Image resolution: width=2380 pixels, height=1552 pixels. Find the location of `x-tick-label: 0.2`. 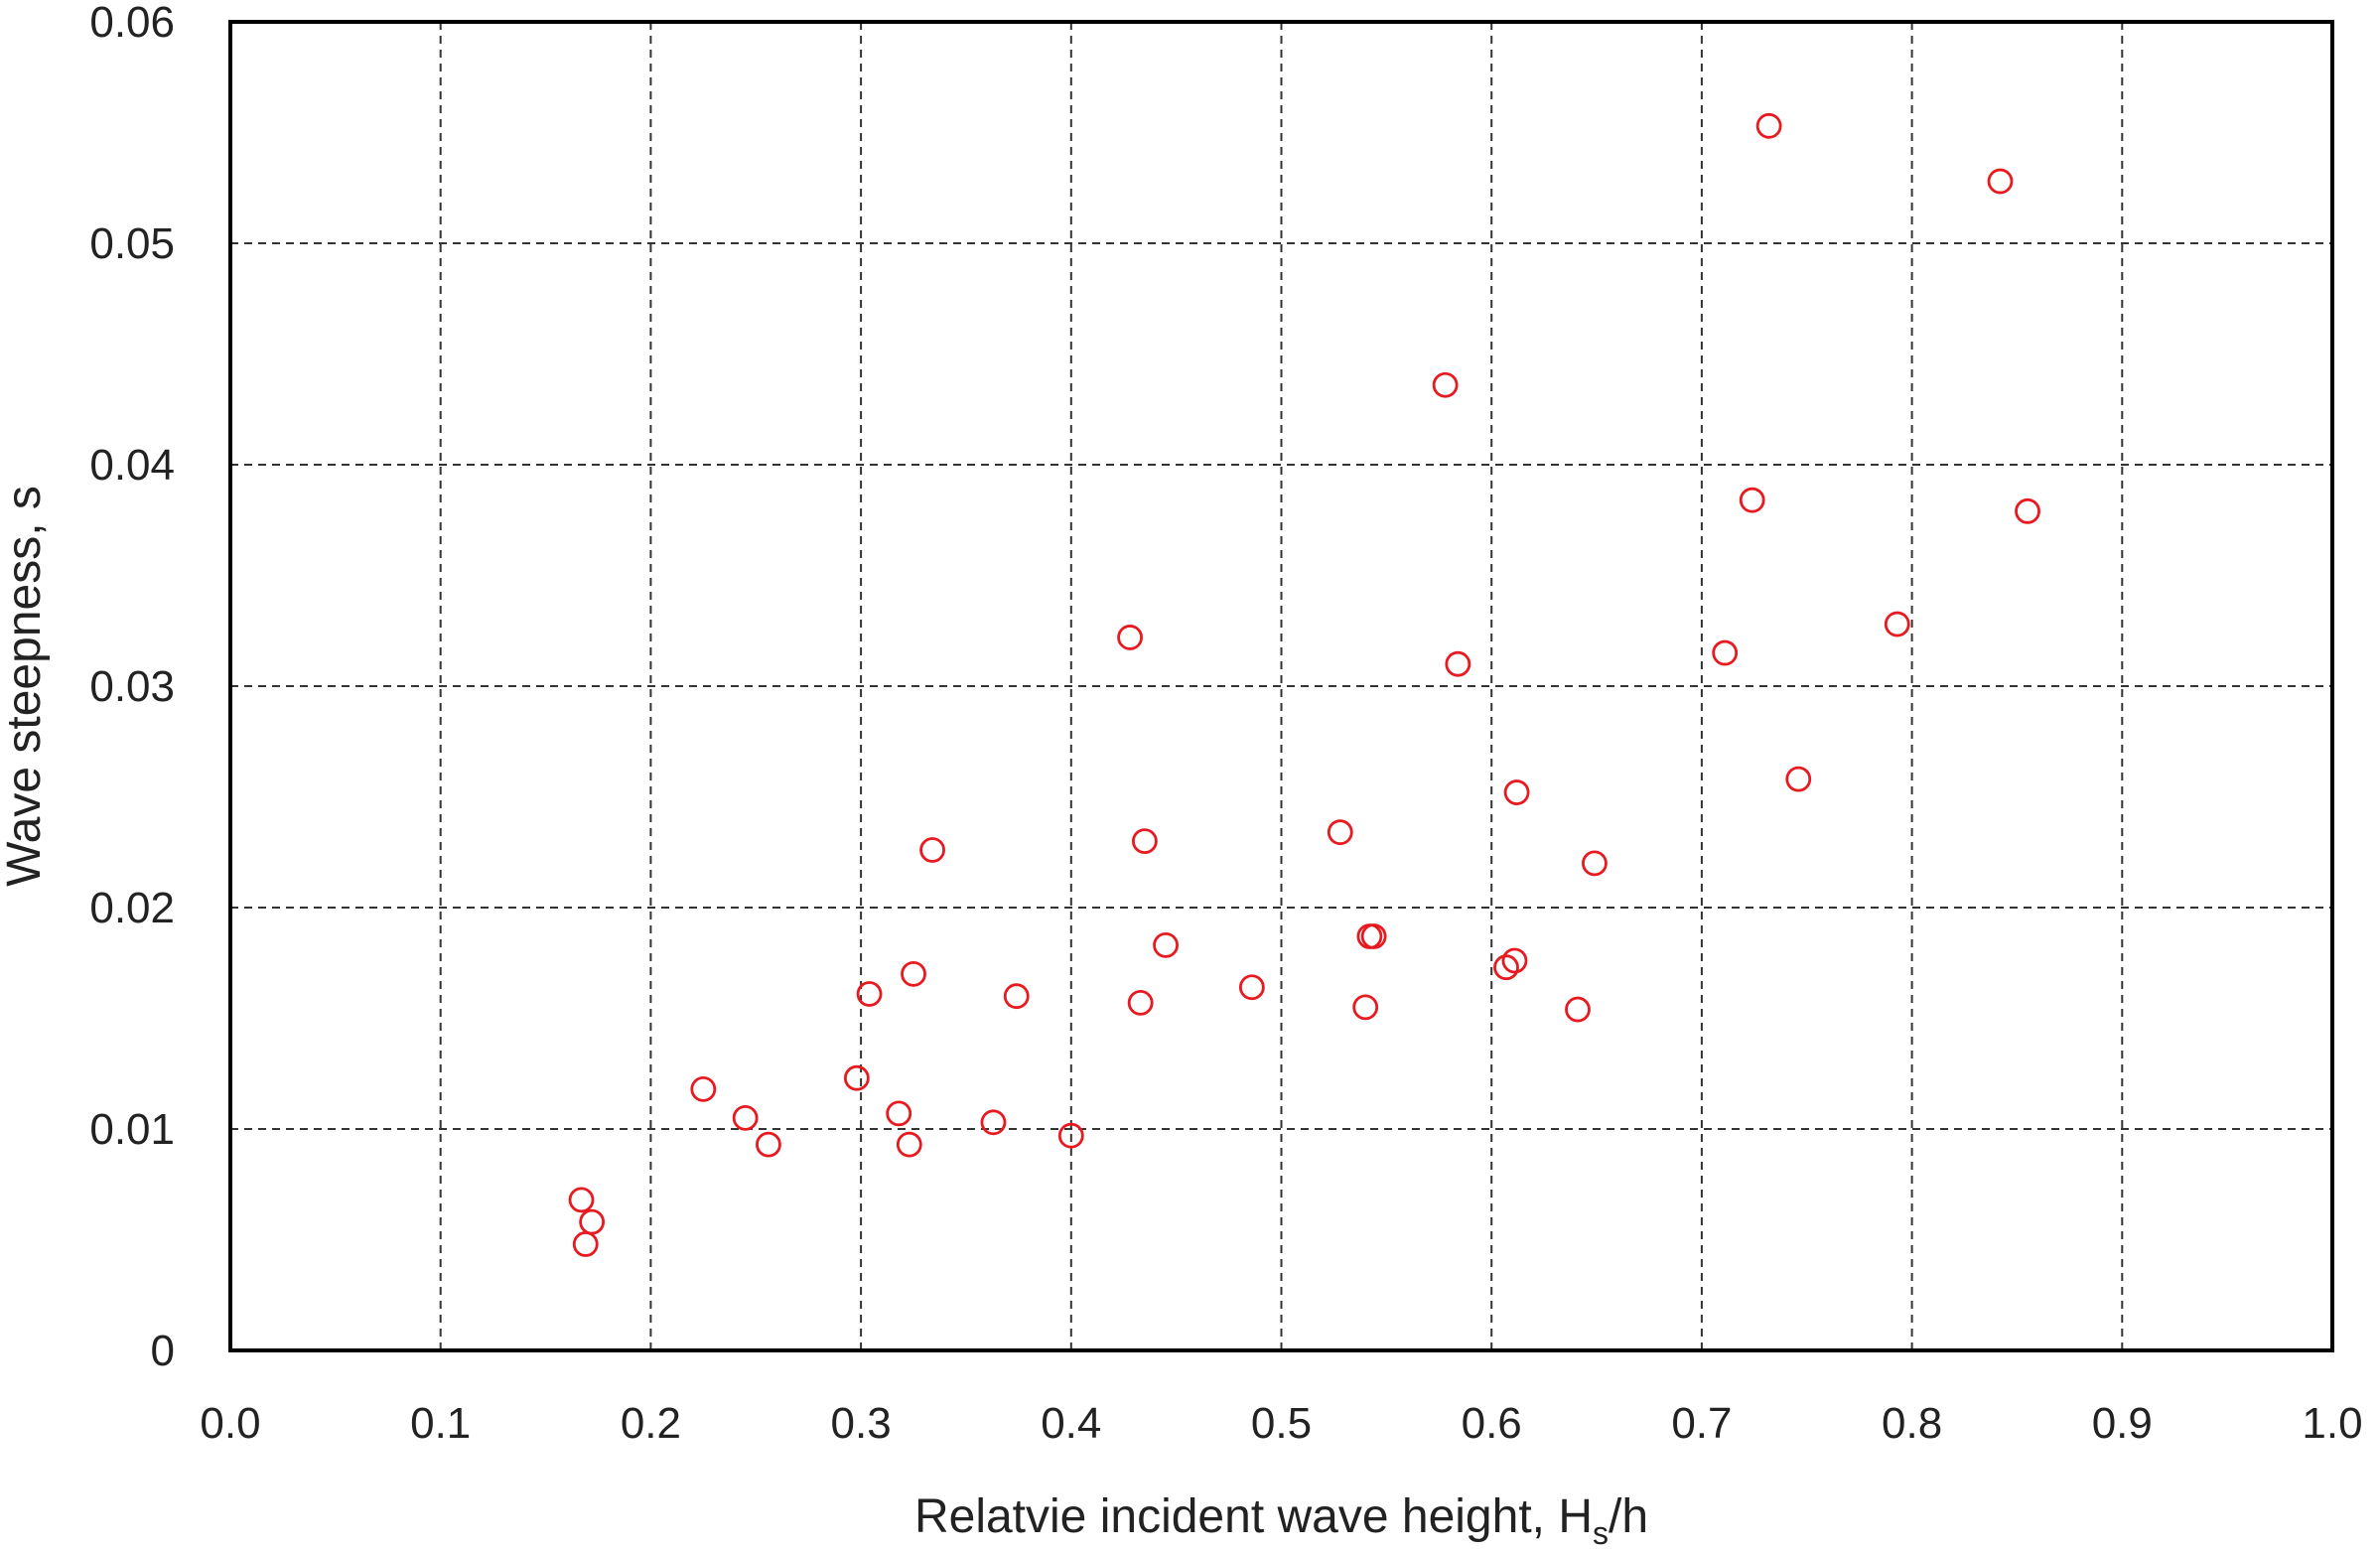

x-tick-label: 0.2 is located at coordinates (651, 1423).